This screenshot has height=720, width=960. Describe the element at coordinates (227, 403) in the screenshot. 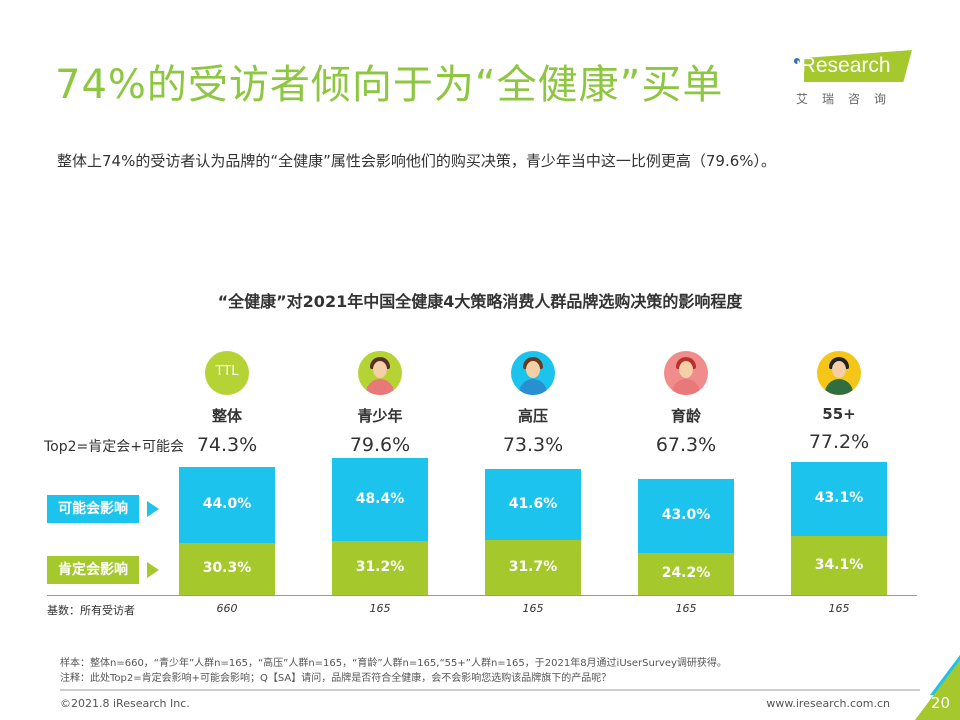

I see `group-header: TTL 整体 74.3%` at that location.